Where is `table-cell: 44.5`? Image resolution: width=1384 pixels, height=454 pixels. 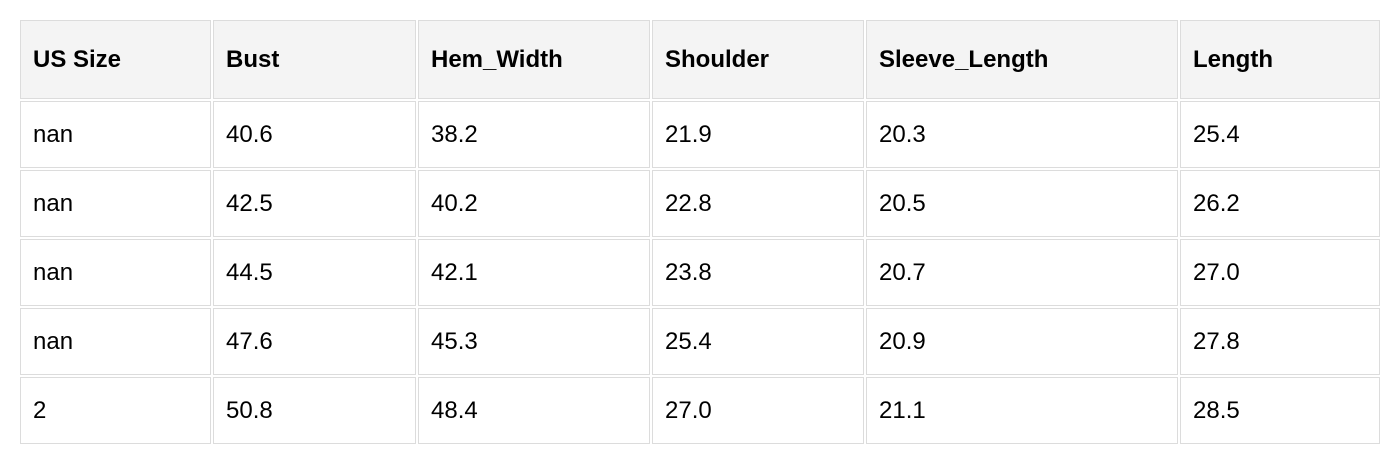
table-cell: 44.5 is located at coordinates (314, 272).